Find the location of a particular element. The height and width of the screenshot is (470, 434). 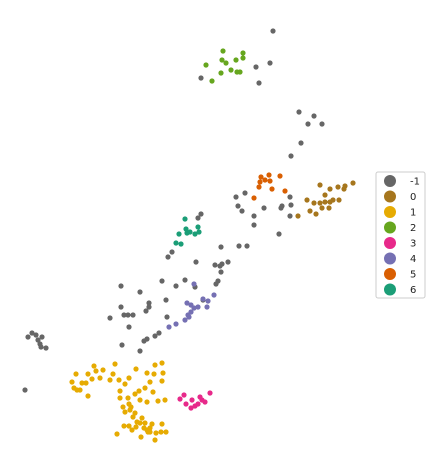

point--1-14 is located at coordinates (159, 333).